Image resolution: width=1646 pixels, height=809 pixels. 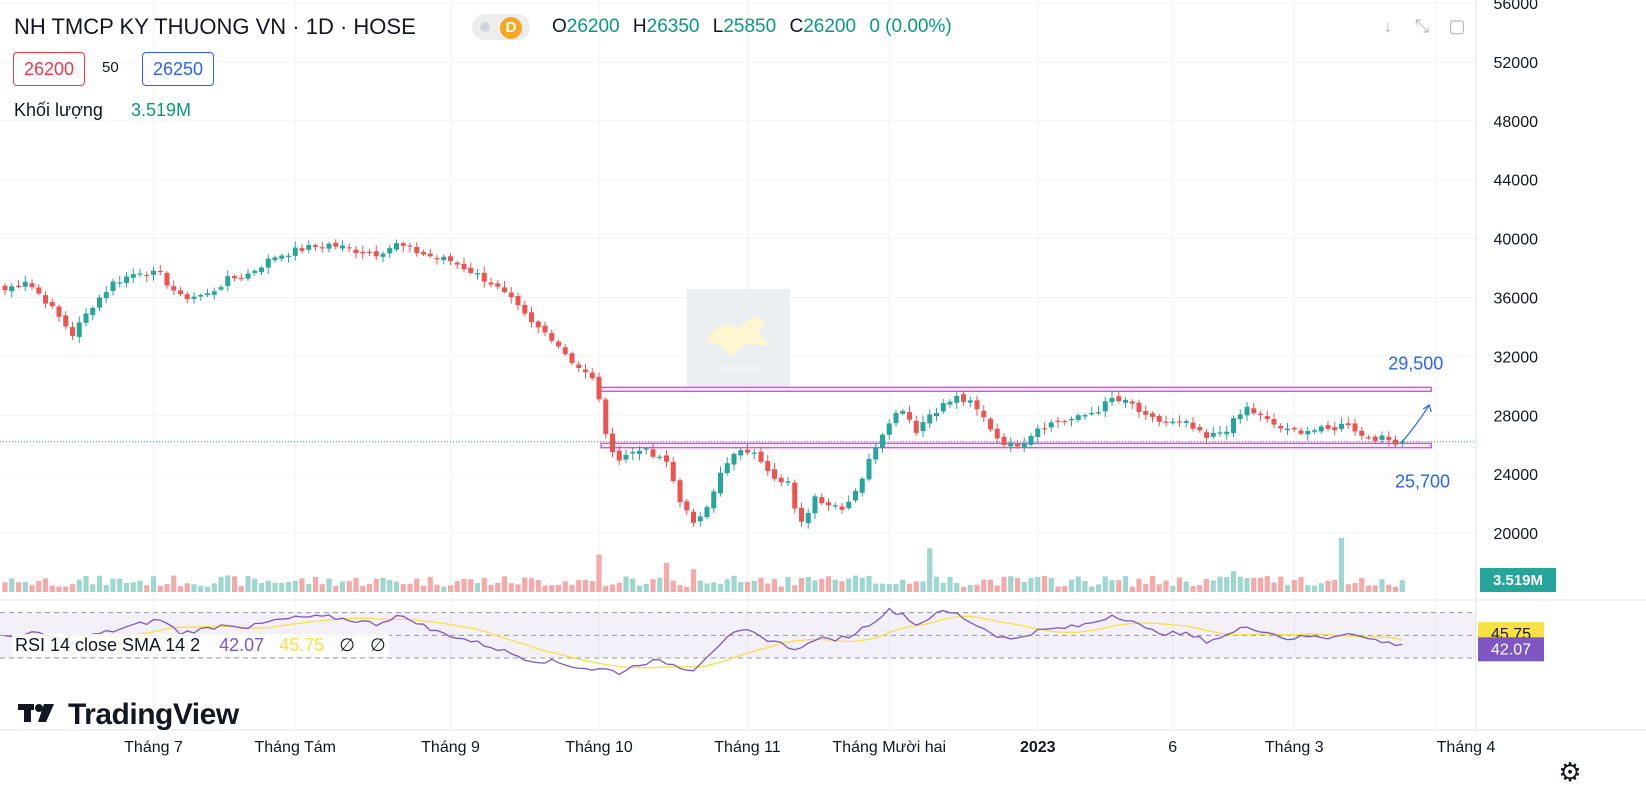 What do you see at coordinates (703, 564) in the screenshot?
I see `volume-bars` at bounding box center [703, 564].